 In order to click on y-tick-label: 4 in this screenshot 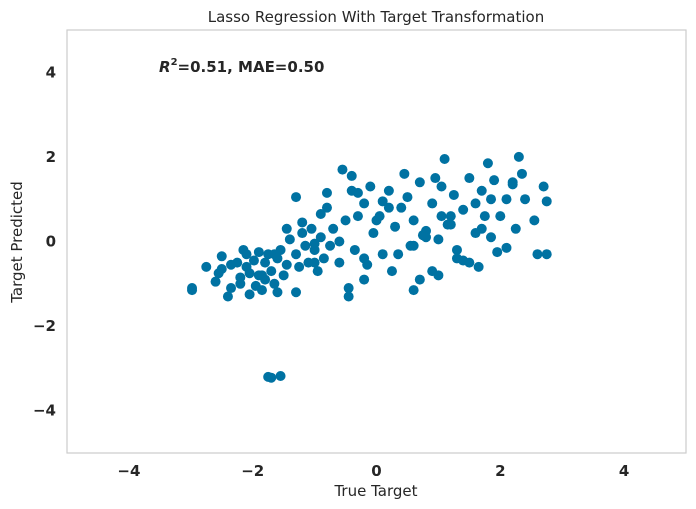, I will do `click(51, 72)`.